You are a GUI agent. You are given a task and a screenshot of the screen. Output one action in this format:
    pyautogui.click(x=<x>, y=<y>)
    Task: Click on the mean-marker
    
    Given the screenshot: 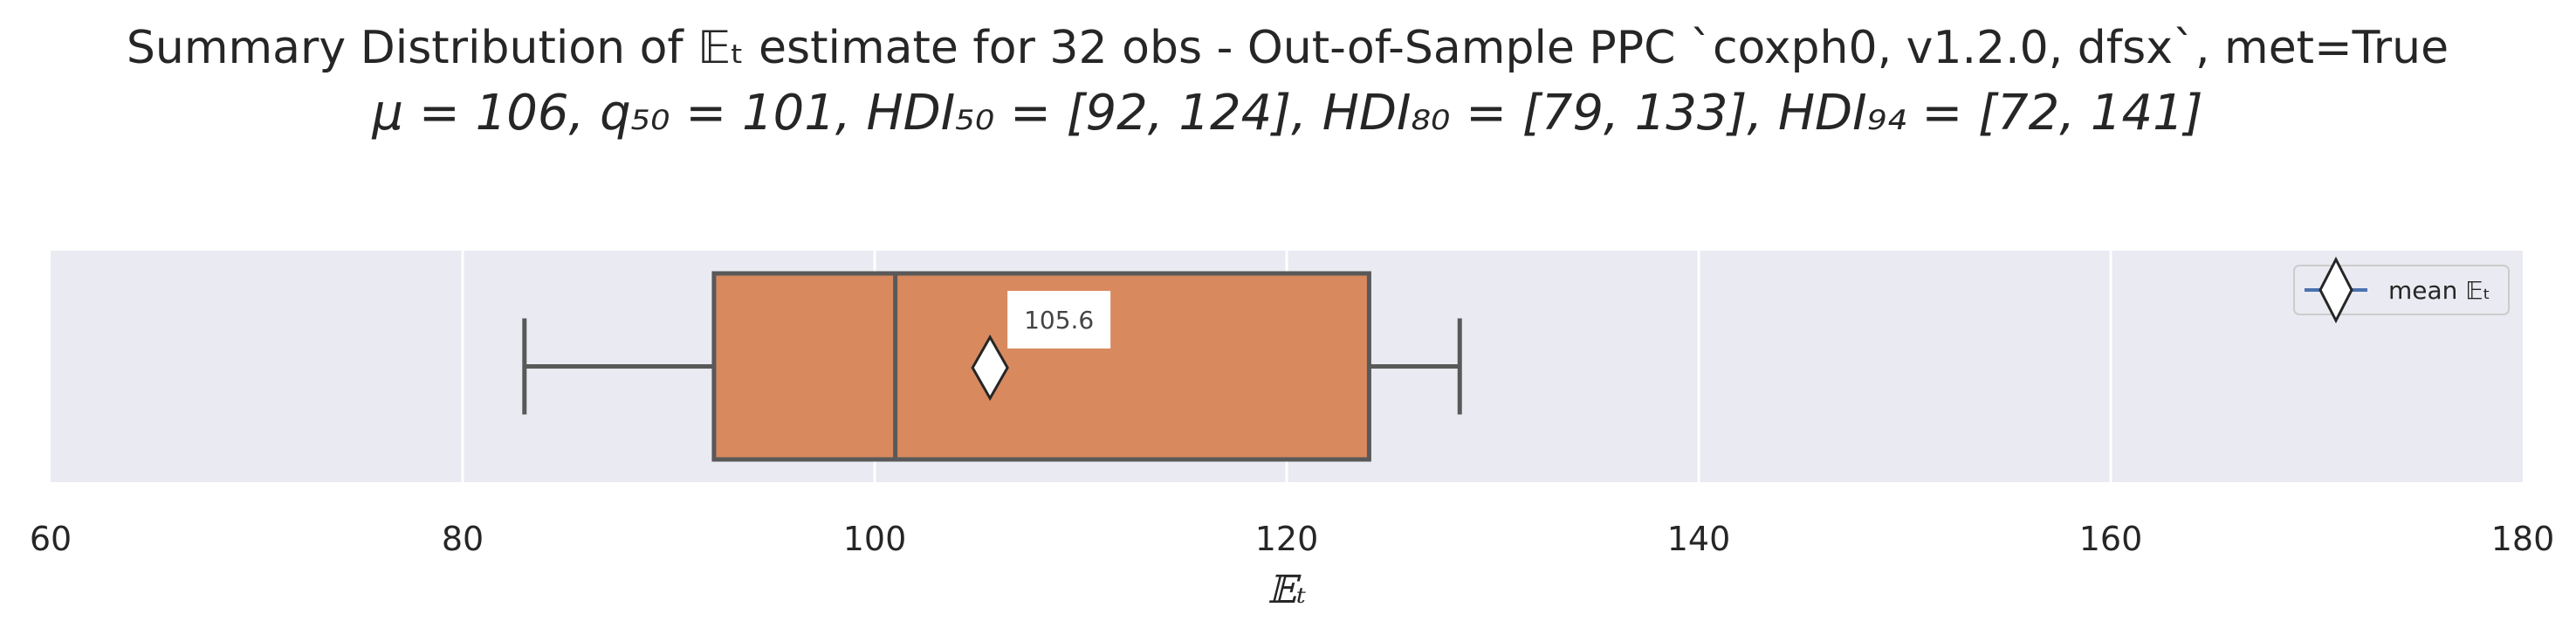 What is the action you would take?
    pyautogui.click(x=990, y=368)
    